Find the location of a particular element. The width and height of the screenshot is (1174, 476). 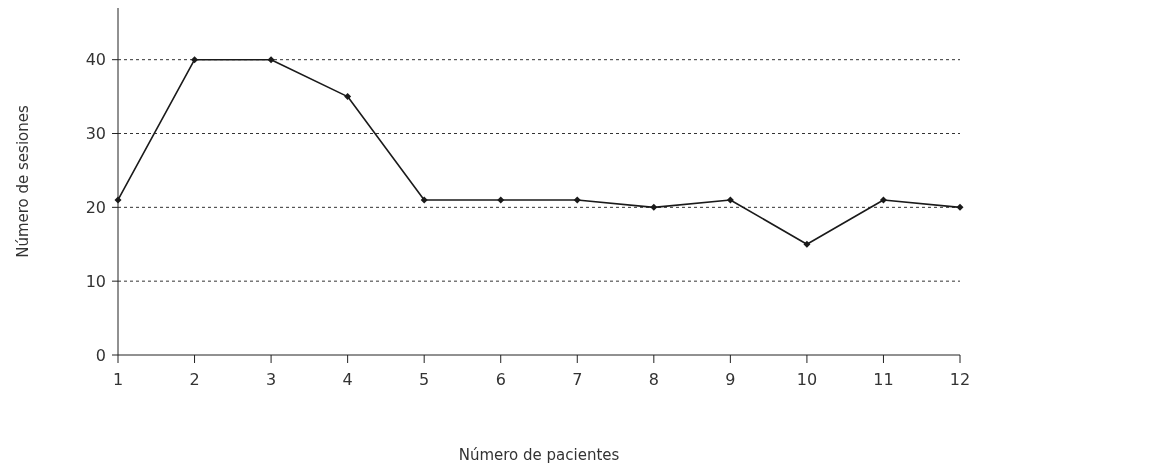

x-tick-label: 7 is located at coordinates (577, 379).